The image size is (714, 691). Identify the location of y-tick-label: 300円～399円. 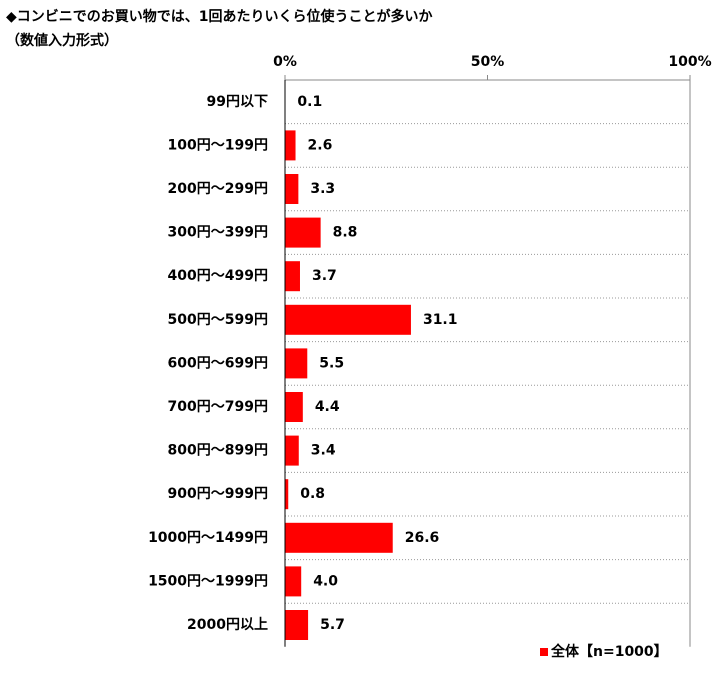
(218, 233).